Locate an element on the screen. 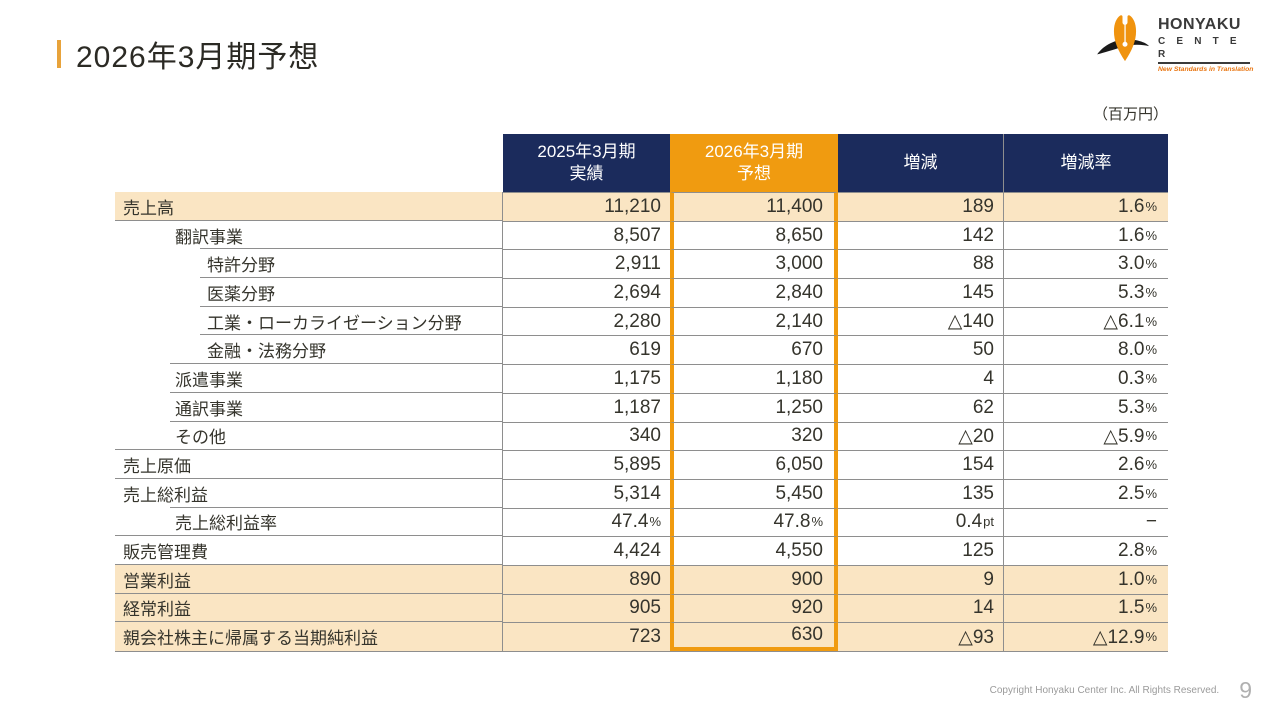 This screenshot has width=1280, height=720. cell-forecast: 5,450 is located at coordinates (754, 493).